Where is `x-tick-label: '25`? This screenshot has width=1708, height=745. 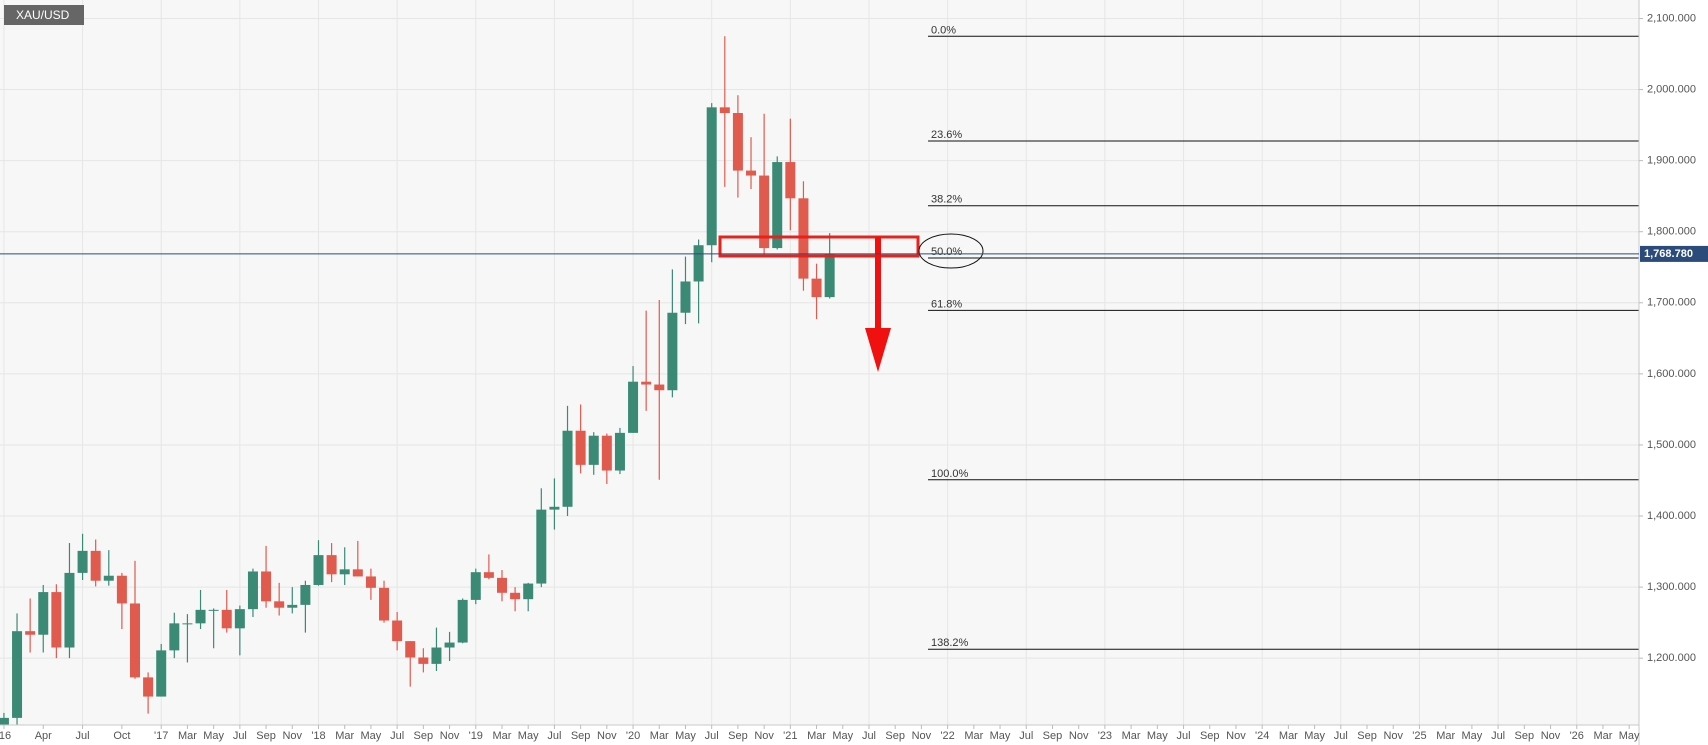
x-tick-label: '25 is located at coordinates (1419, 736).